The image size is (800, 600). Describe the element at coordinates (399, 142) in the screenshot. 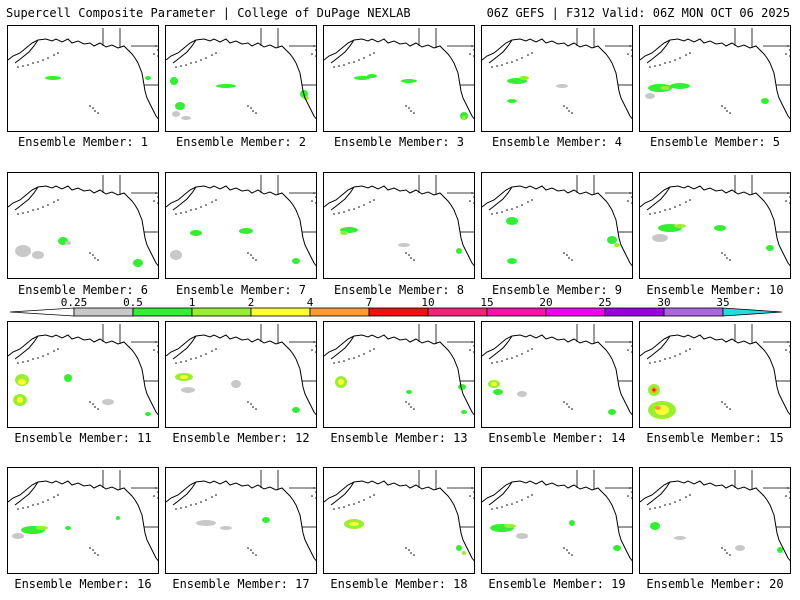

I see `member-label: Ensemble Member: 3` at that location.